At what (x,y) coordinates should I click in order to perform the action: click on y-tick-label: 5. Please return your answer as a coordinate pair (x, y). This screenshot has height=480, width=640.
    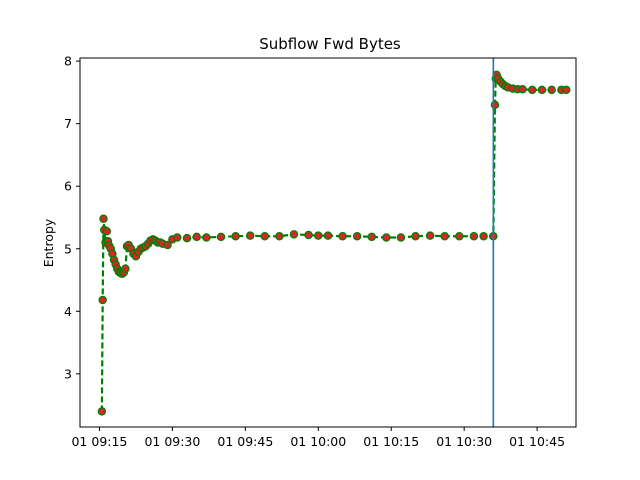
    Looking at the image, I should click on (68, 248).